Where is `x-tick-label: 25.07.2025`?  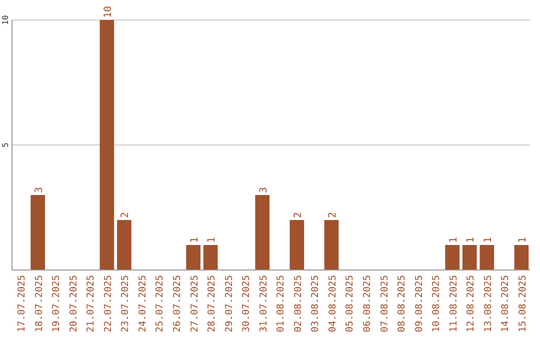 x-tick-label: 25.07.2025 is located at coordinates (160, 303).